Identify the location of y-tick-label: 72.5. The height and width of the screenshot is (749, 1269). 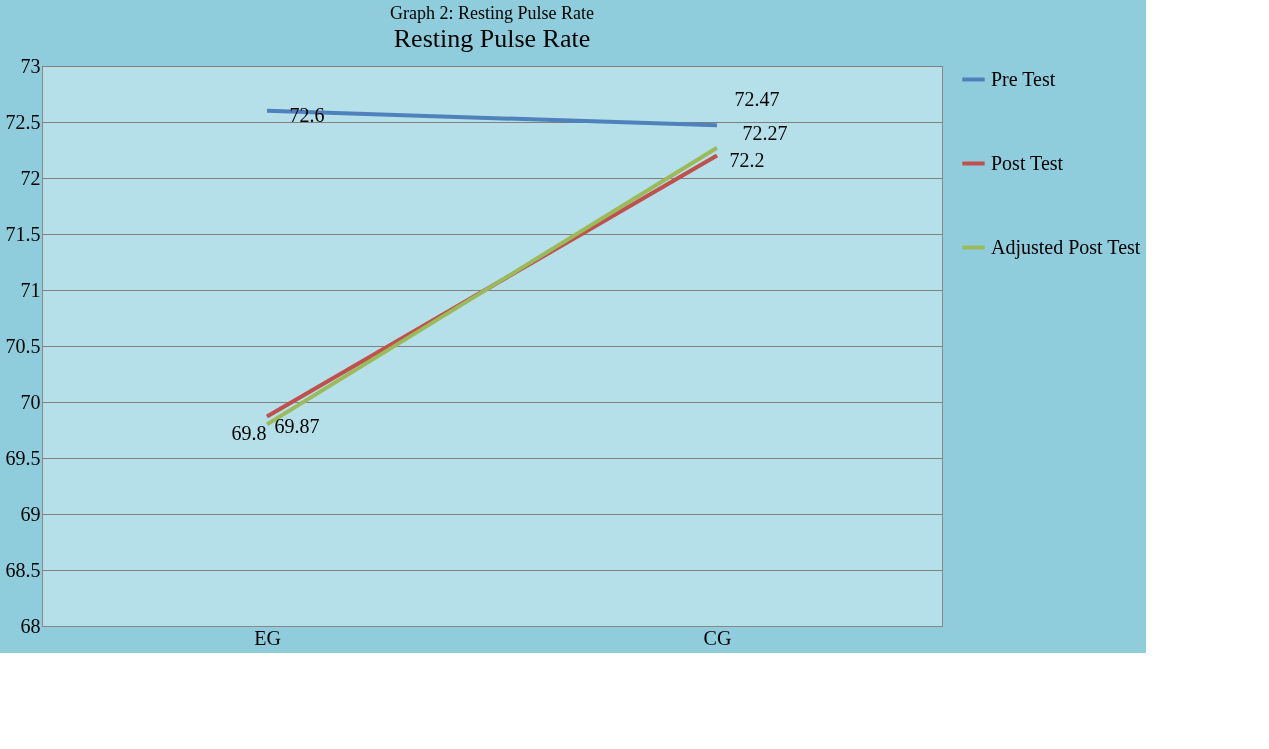
(23, 121).